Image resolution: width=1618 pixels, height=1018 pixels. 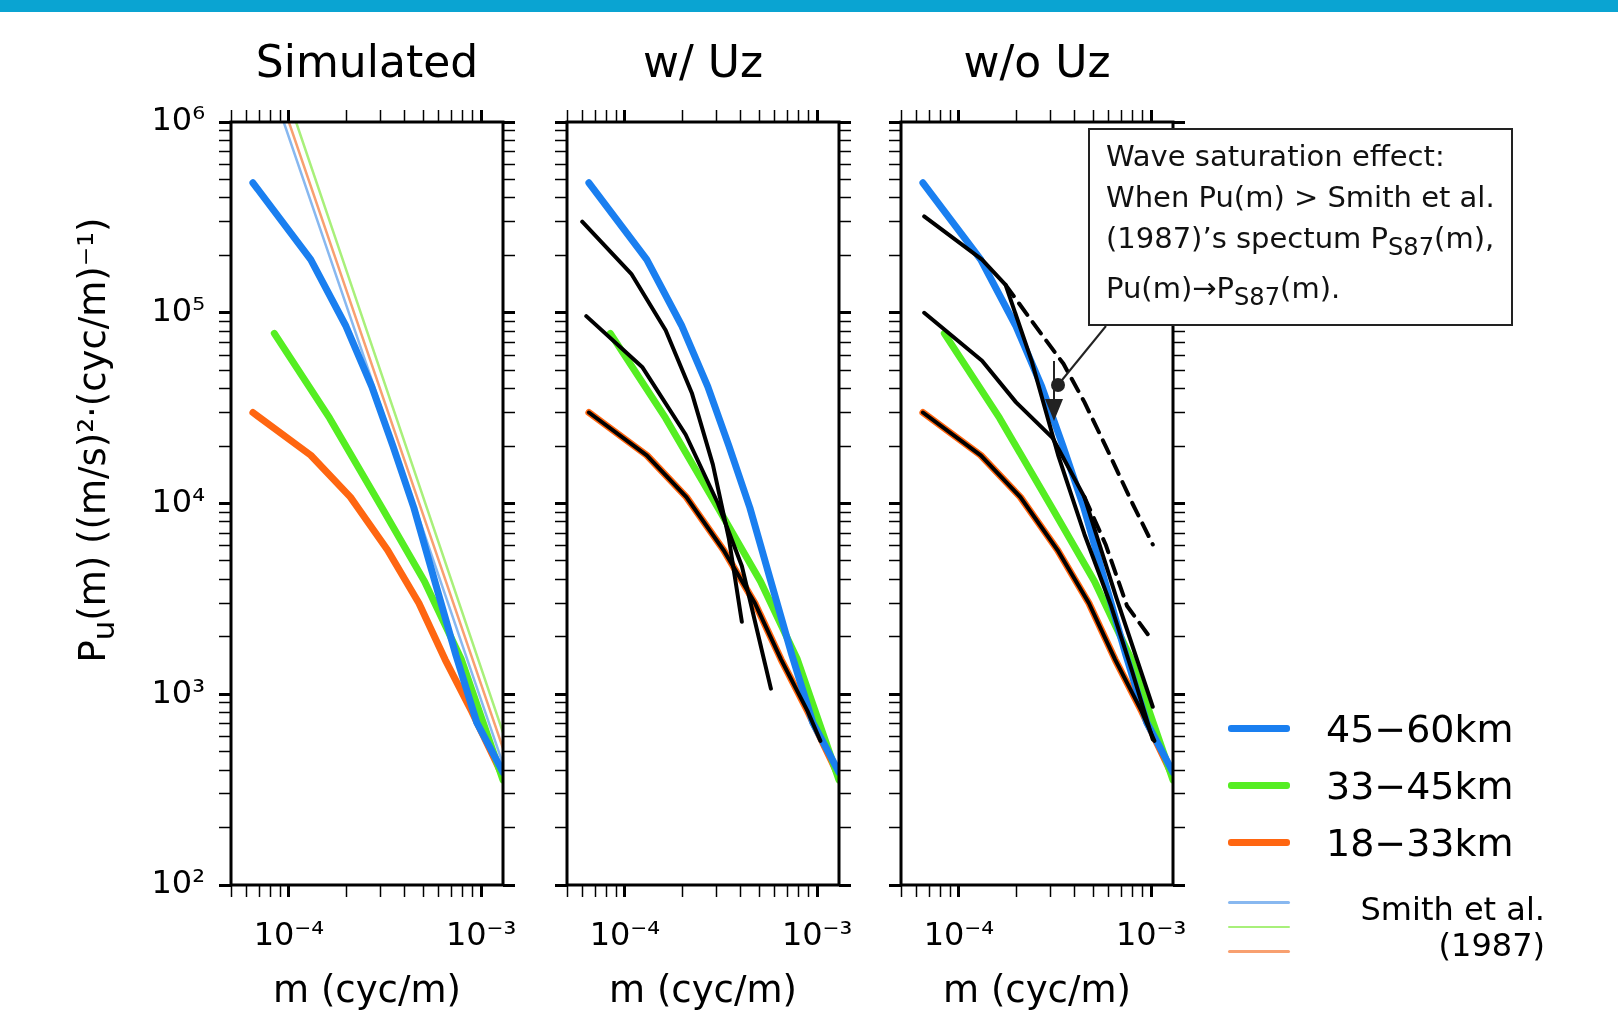 I want to click on text: Wave saturation effect: When Pu(m) > Smith et al. (1987)’s spectum P$_{S87}$(m), Pu(m)→P$_{S87}$(m)., so click(x=1300, y=225).